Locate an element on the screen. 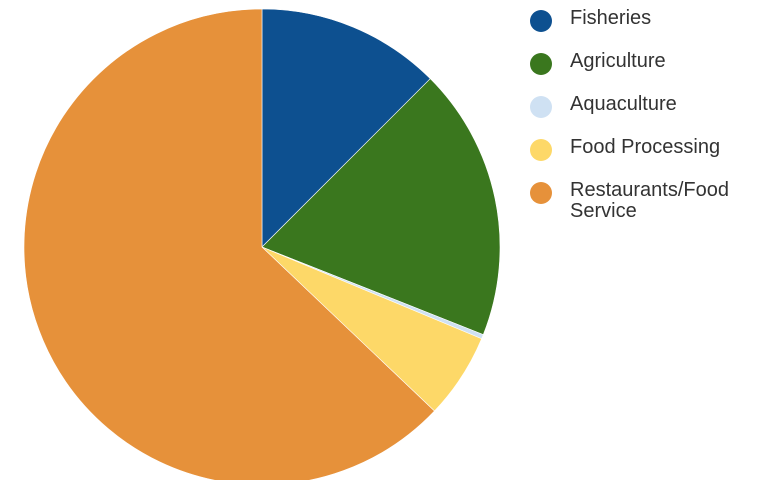 The image size is (771, 480). legend-swatch-food-processing is located at coordinates (541, 150).